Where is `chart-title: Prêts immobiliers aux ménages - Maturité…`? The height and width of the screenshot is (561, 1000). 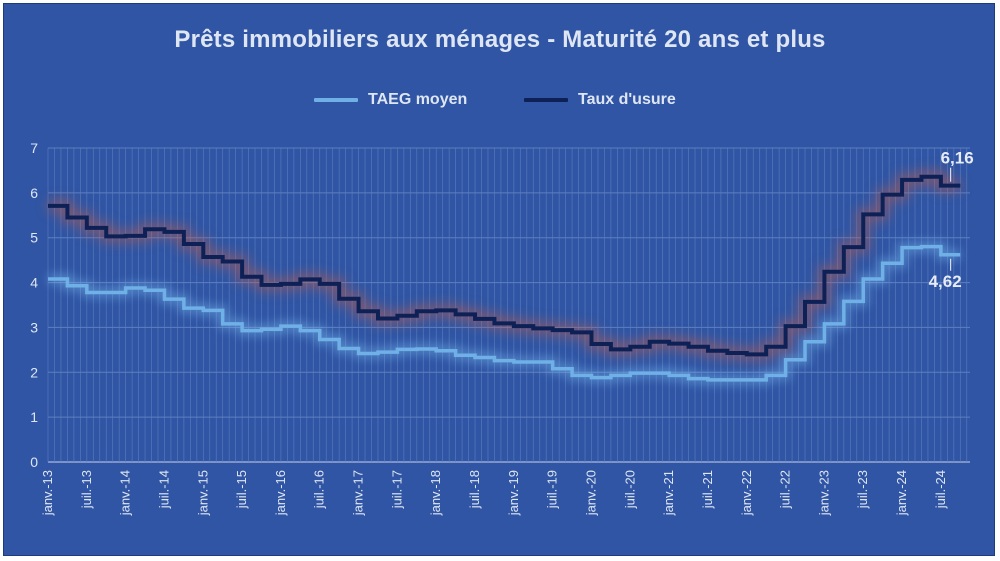
chart-title: Prêts immobiliers aux ménages - Maturité… is located at coordinates (500, 39).